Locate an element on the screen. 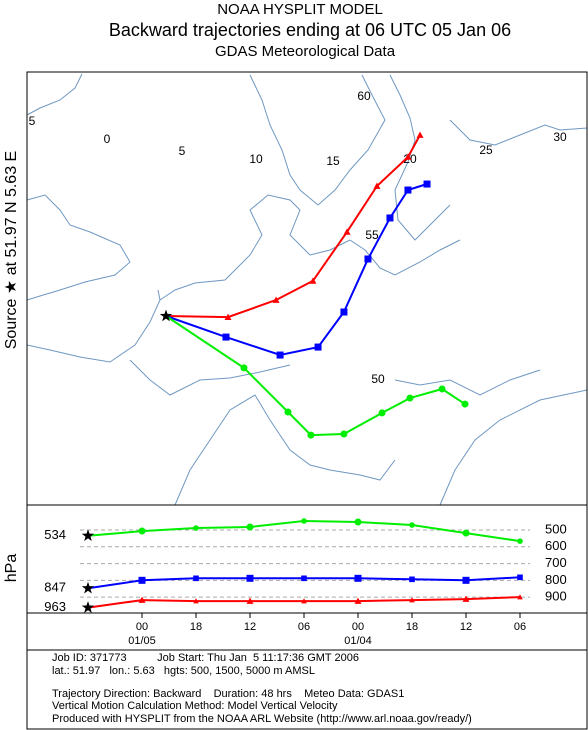 The width and height of the screenshot is (588, 730). footer-frame is located at coordinates (307, 689).